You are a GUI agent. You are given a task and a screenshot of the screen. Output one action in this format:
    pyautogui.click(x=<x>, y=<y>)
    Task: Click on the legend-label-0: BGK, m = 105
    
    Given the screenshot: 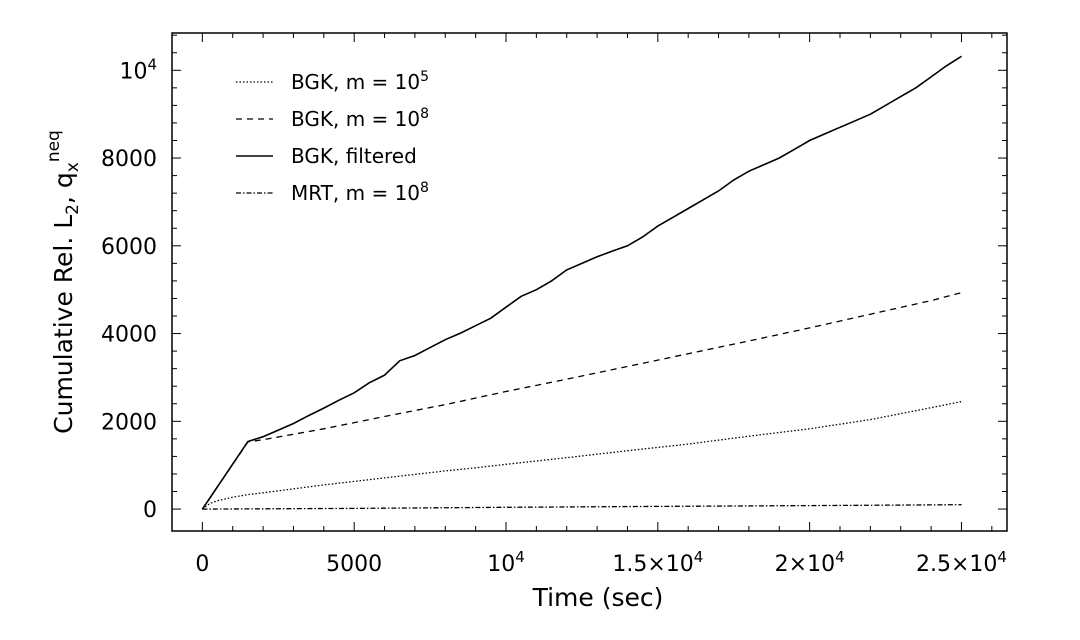 What is the action you would take?
    pyautogui.click(x=360, y=81)
    